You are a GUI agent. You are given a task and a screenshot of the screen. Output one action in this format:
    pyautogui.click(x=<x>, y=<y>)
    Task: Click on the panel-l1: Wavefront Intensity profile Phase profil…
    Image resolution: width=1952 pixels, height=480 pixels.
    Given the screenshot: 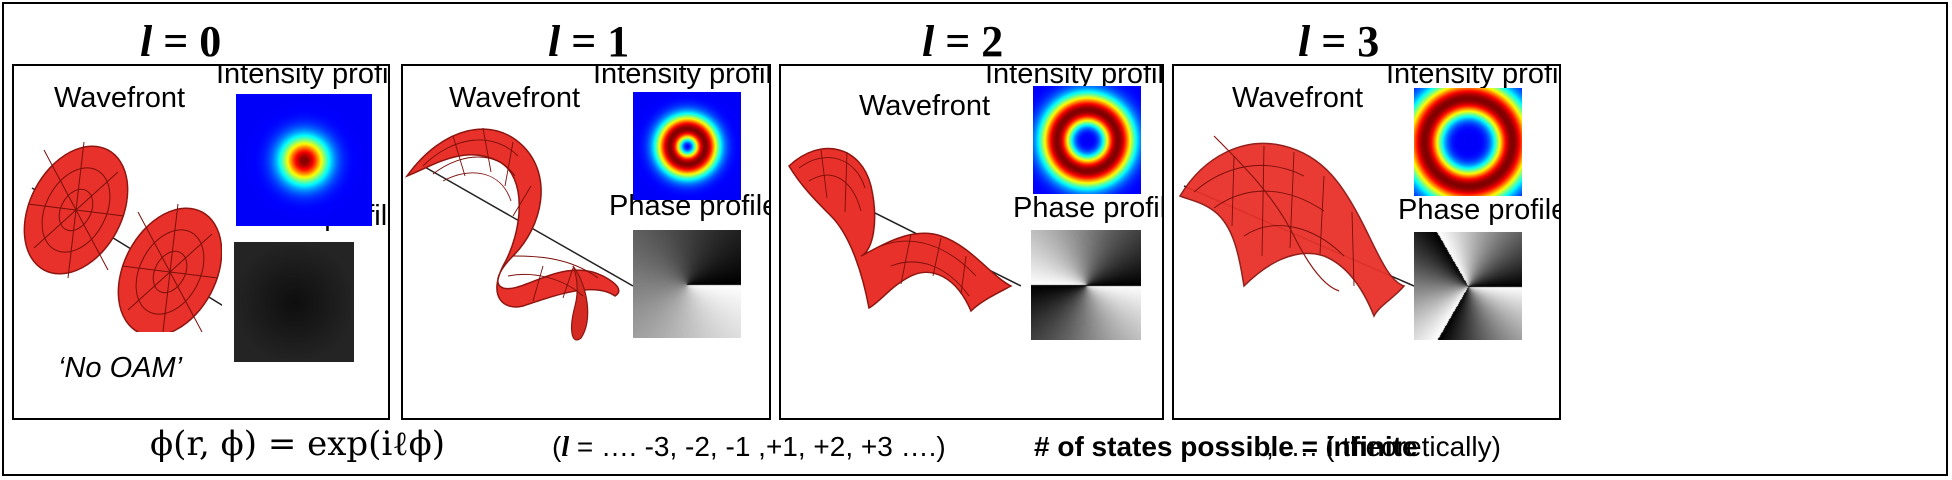 What is the action you would take?
    pyautogui.click(x=586, y=242)
    